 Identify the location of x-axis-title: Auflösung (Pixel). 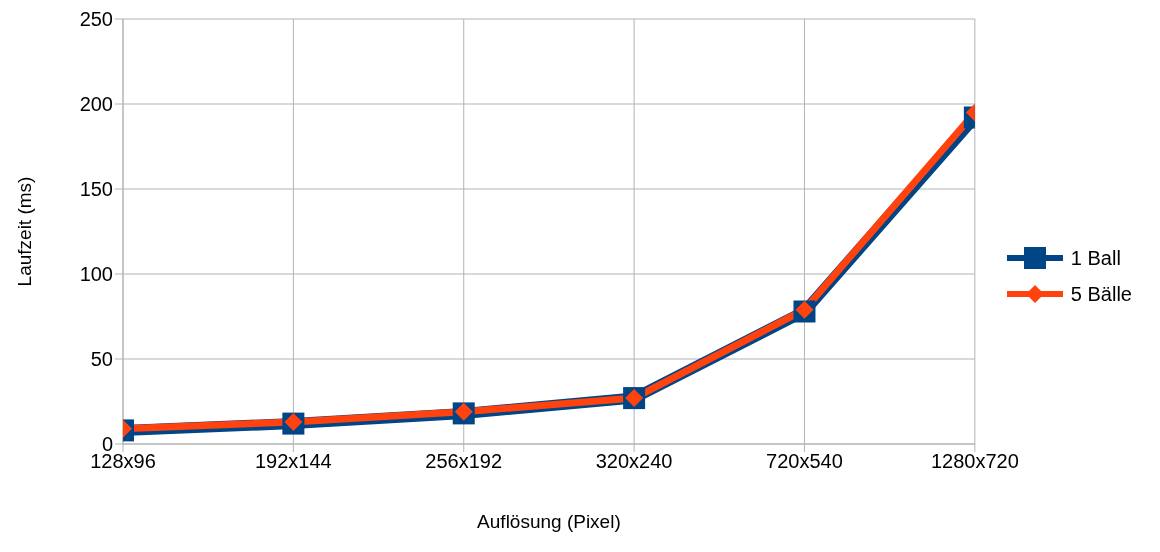
(549, 521).